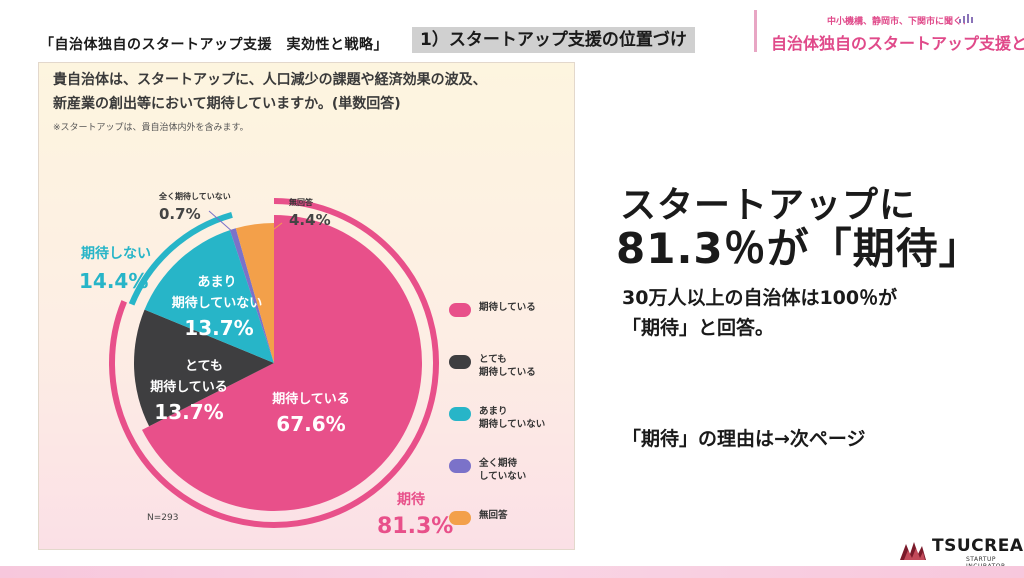 Image resolution: width=1024 pixels, height=578 pixels. Describe the element at coordinates (553, 40) in the screenshot. I see `section-title: 1）スタートアップ支援の位置づけ` at that location.